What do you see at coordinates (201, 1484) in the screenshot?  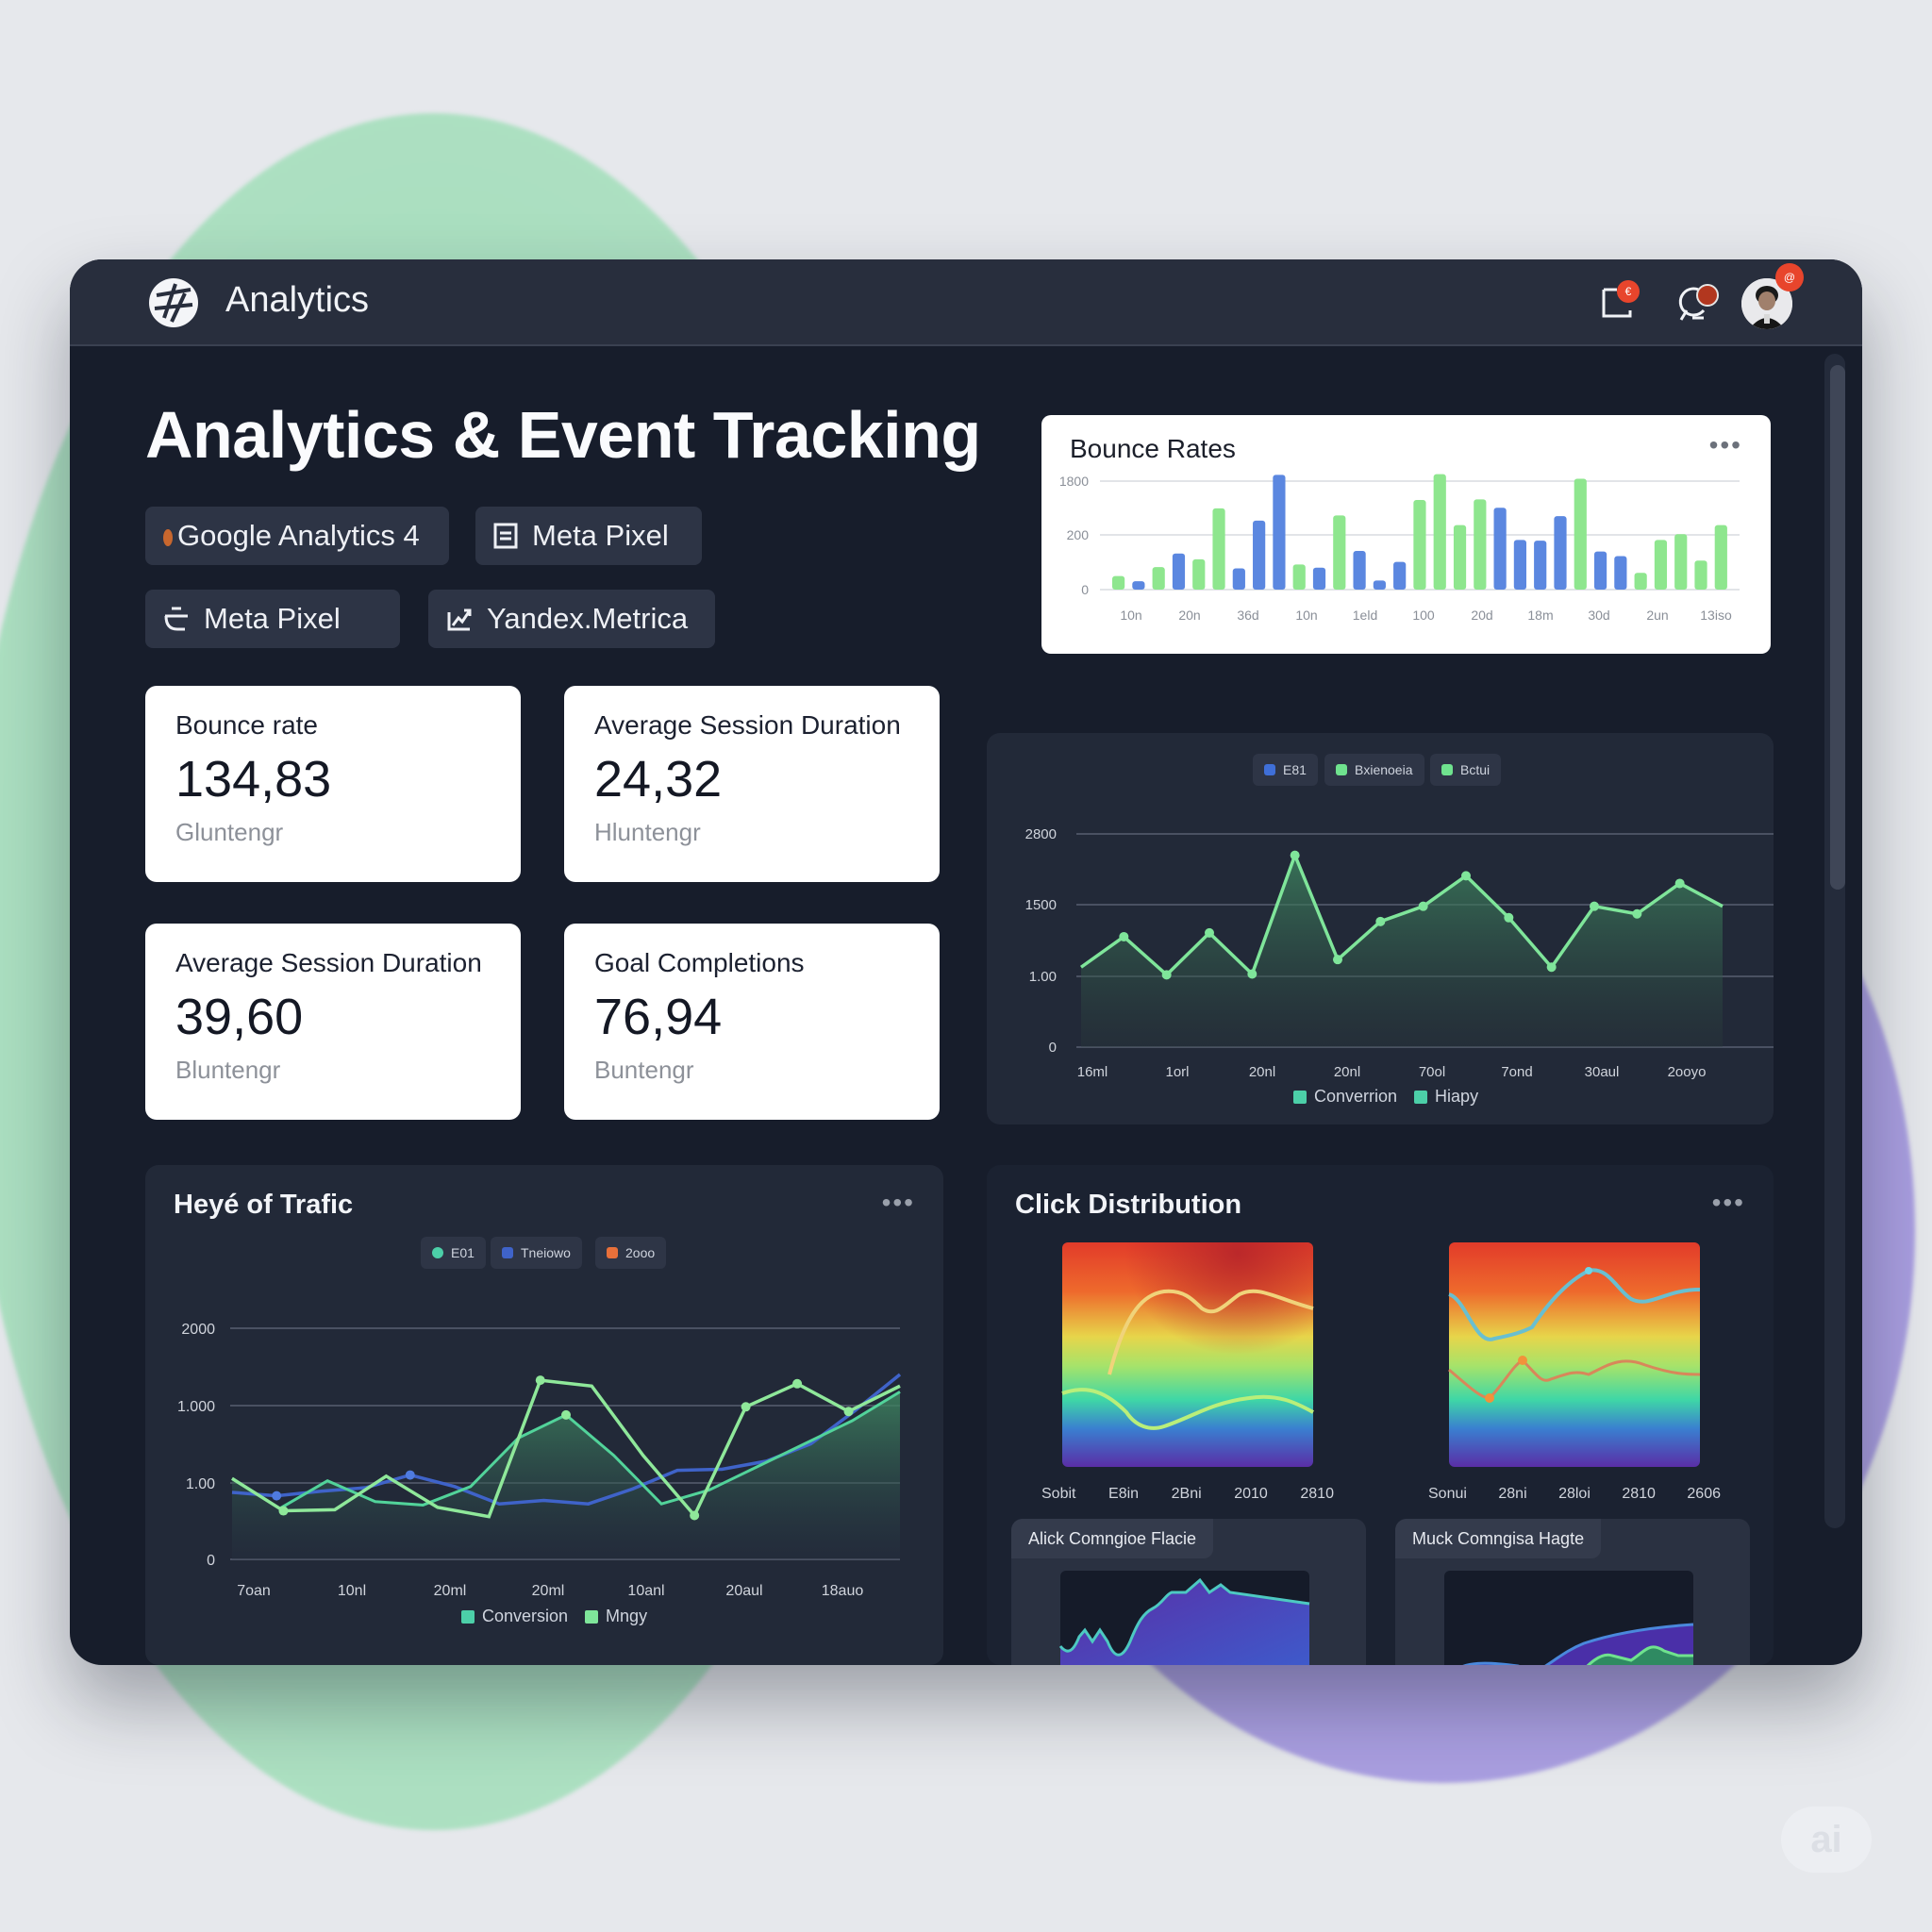 I see `svg-text: 1.00` at bounding box center [201, 1484].